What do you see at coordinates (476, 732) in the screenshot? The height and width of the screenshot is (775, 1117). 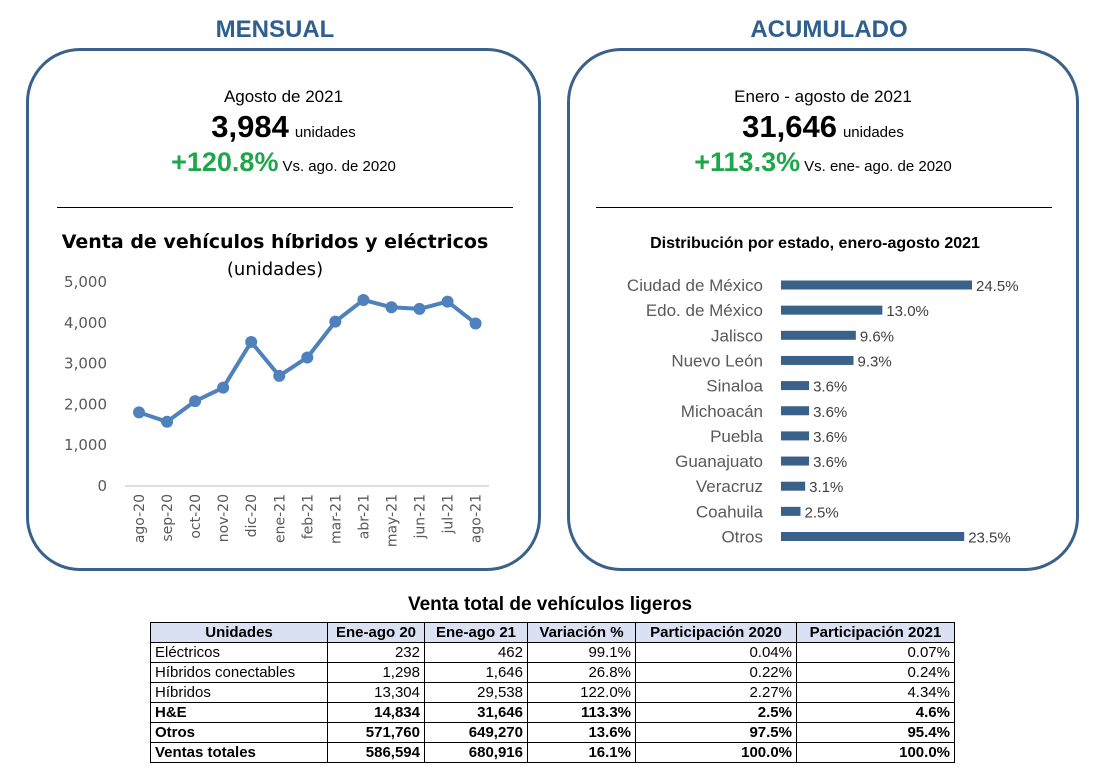 I see `cell: 649,270` at bounding box center [476, 732].